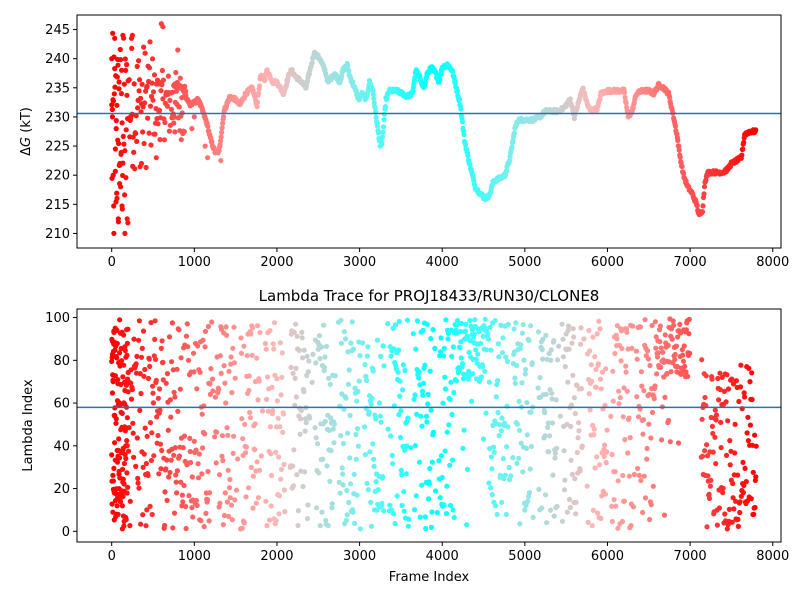 The image size is (800, 600). What do you see at coordinates (57, 88) in the screenshot?
I see `y-tick-label: 235` at bounding box center [57, 88].